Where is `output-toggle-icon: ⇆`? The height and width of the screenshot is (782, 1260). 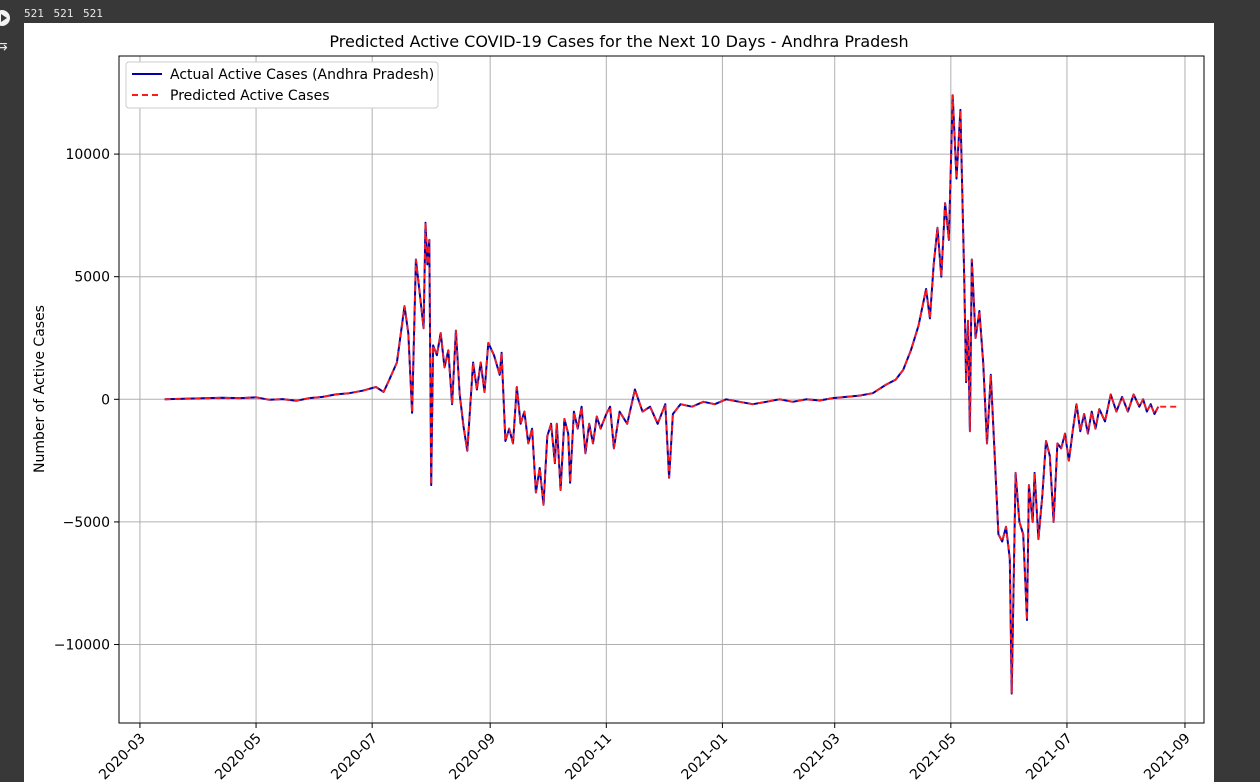 output-toggle-icon: ⇆ is located at coordinates (4, 46).